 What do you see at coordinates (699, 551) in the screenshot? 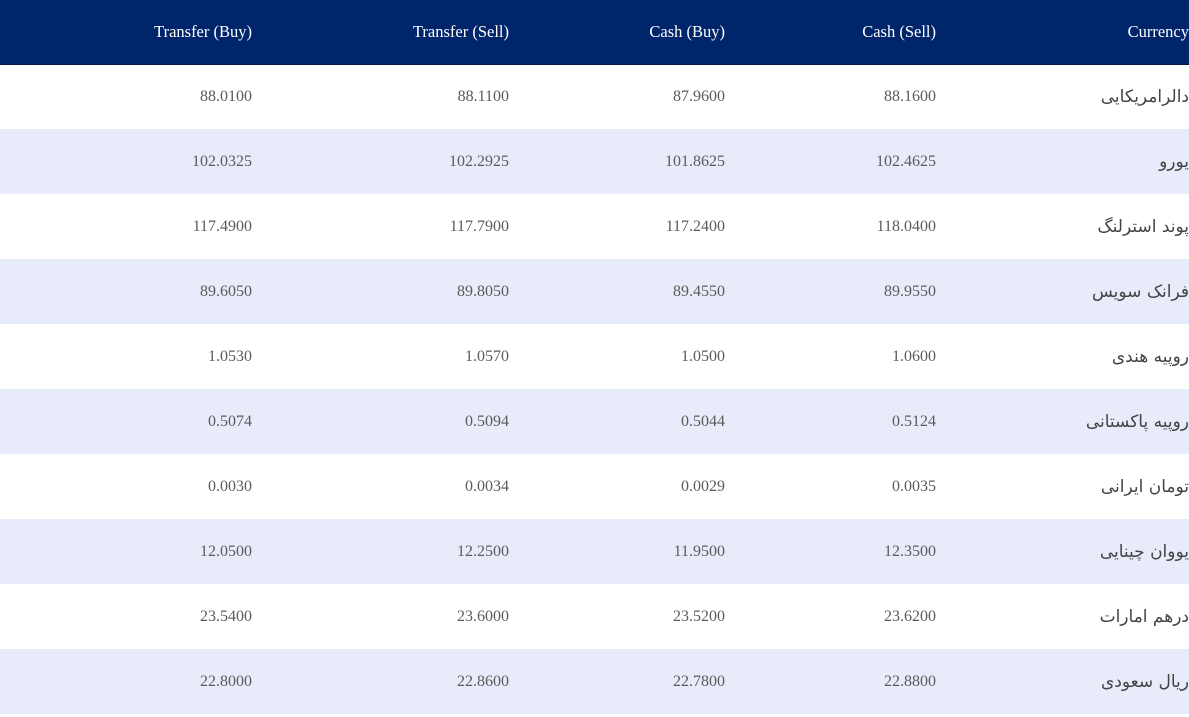
I see `cell-cash-buy: 11.9500` at bounding box center [699, 551].